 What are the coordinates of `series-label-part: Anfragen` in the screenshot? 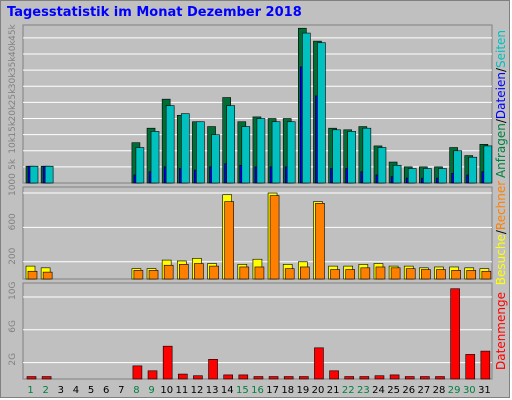 It's located at (501, 150).